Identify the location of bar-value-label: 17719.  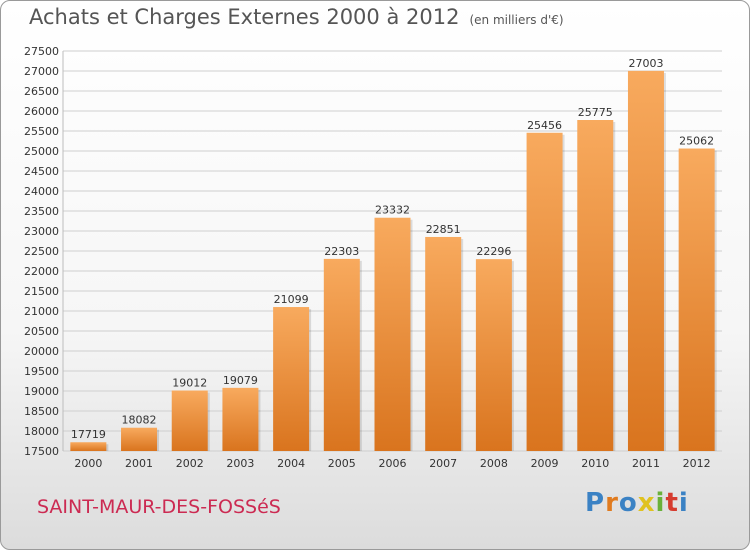
(88, 434).